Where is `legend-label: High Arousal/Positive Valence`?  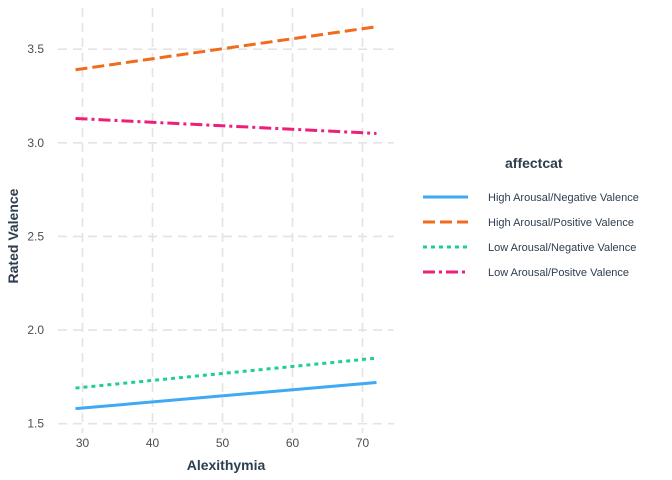
legend-label: High Arousal/Positive Valence is located at coordinates (561, 223).